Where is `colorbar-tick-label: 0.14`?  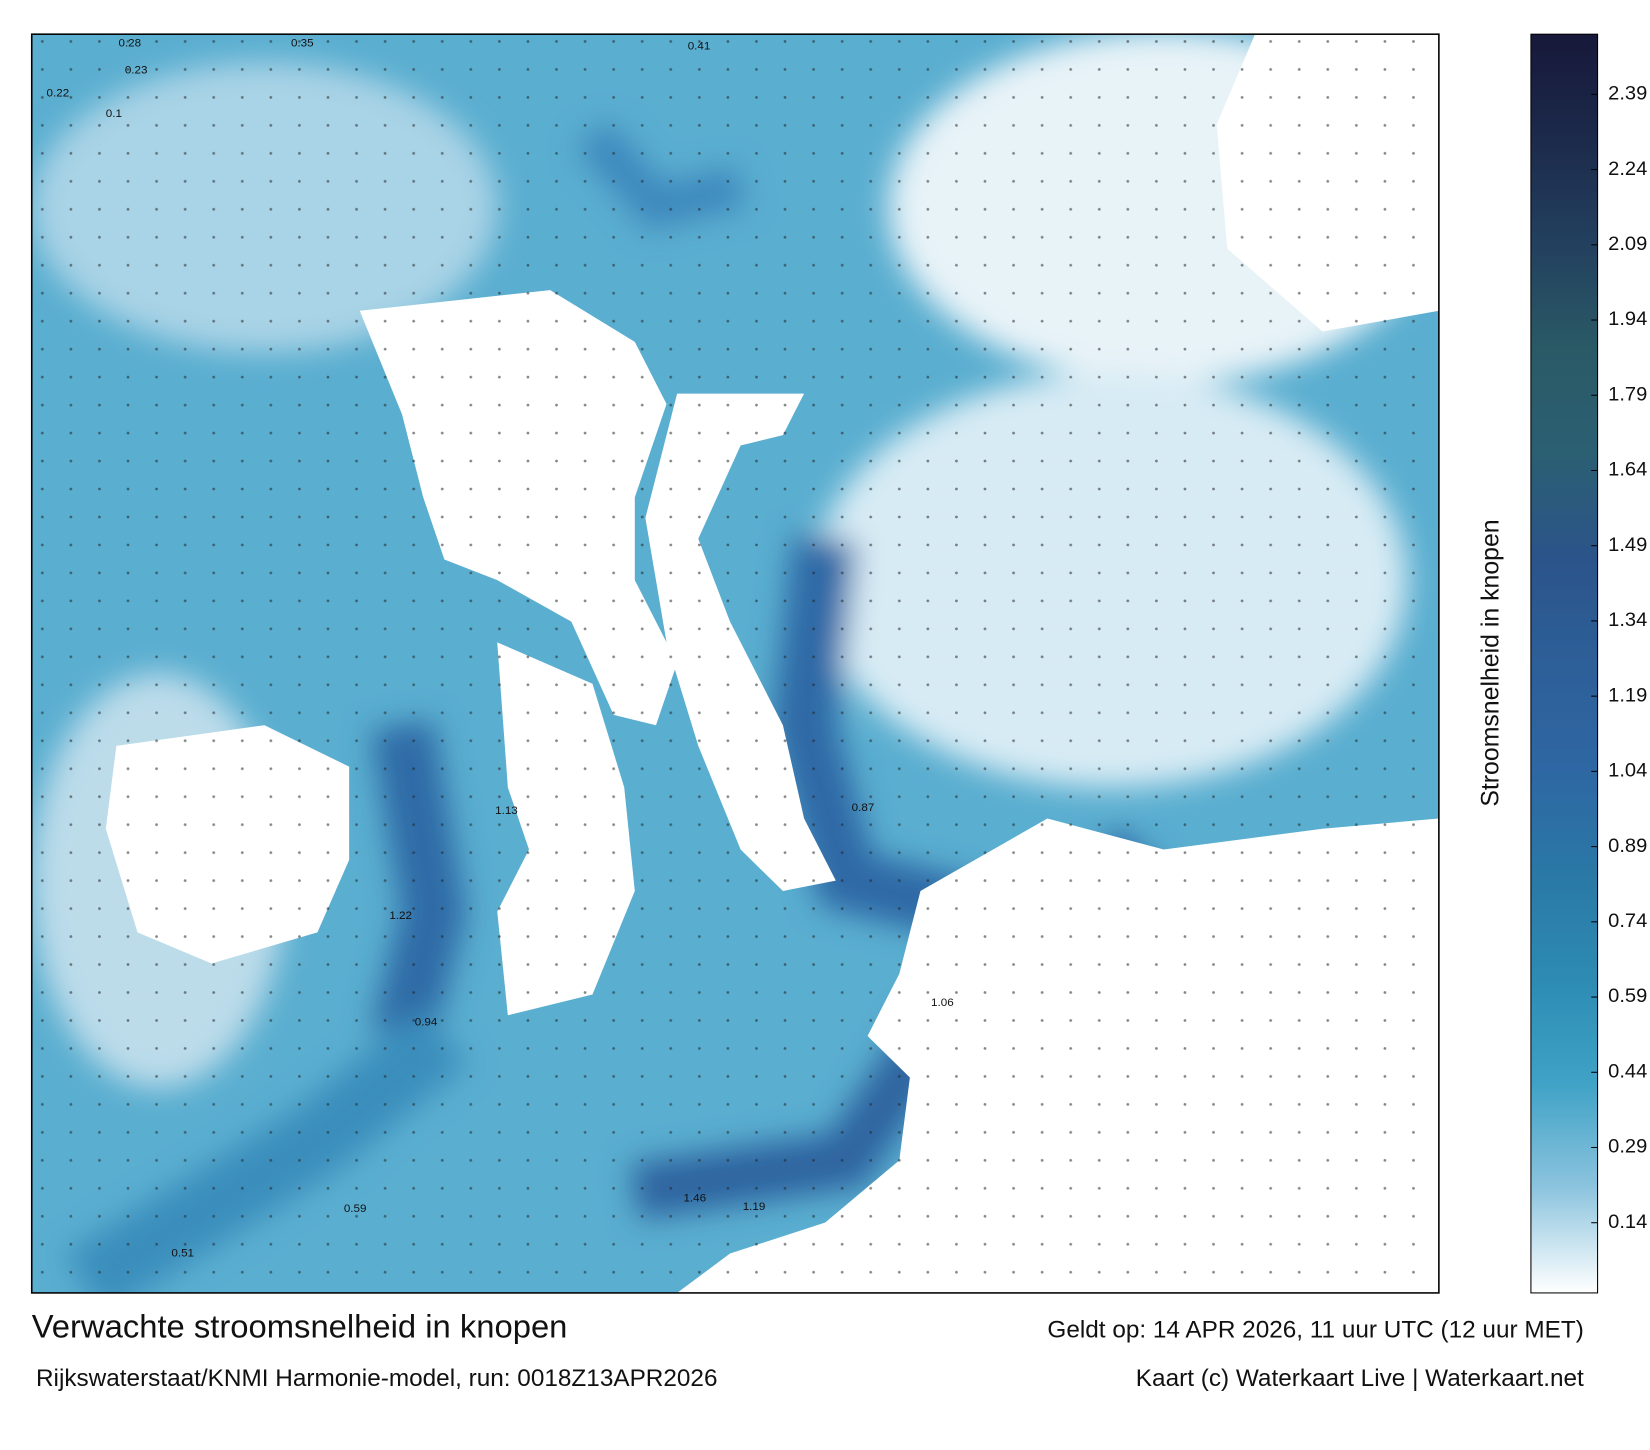 colorbar-tick-label: 0.14 is located at coordinates (1627, 1222).